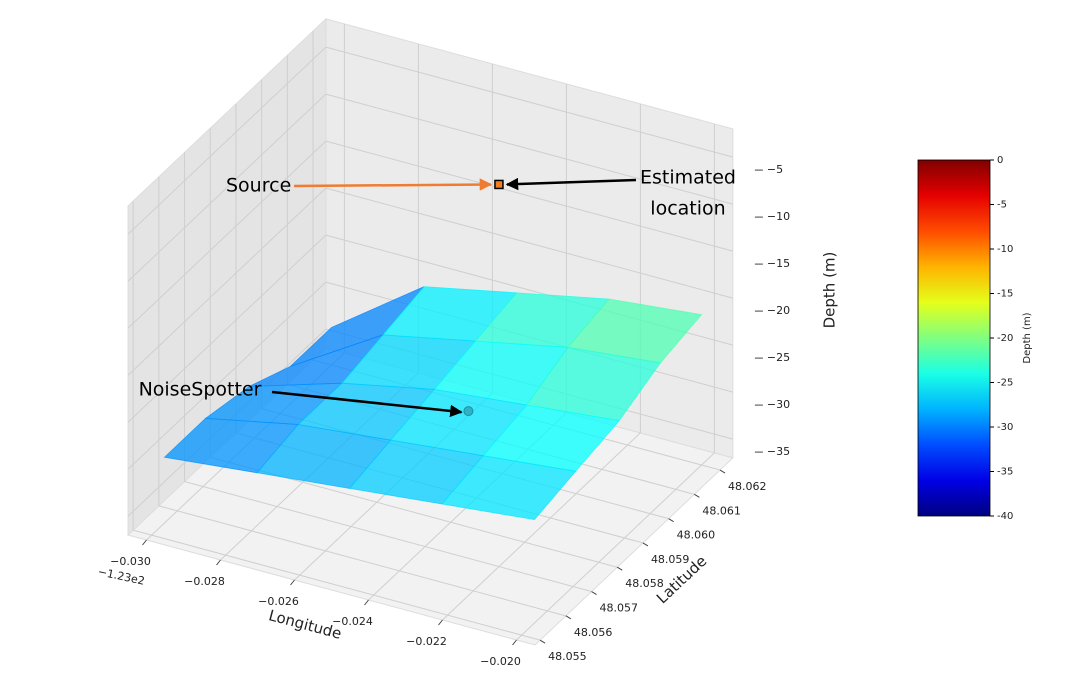 Image resolution: width=1080 pixels, height=675 pixels. Describe the element at coordinates (130, 561) in the screenshot. I see `x-tick-label: −0.030` at that location.